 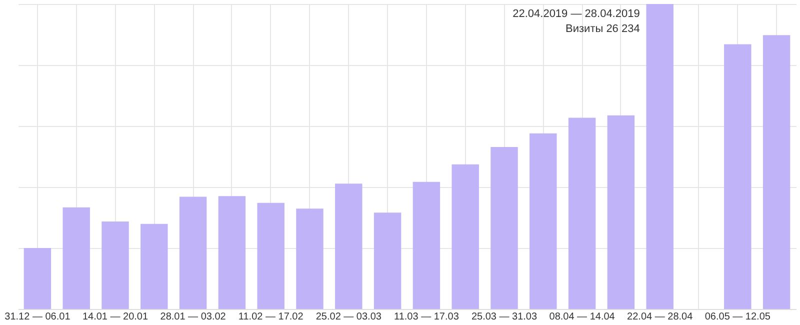 What do you see at coordinates (37, 317) in the screenshot?
I see `x-tick-label: 31.12 — 06.01` at bounding box center [37, 317].